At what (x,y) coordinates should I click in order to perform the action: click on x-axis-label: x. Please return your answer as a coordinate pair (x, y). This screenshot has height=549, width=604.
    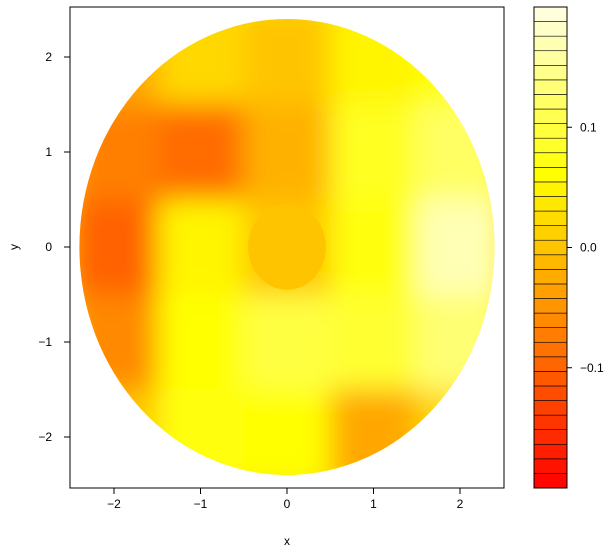
    Looking at the image, I should click on (287, 541).